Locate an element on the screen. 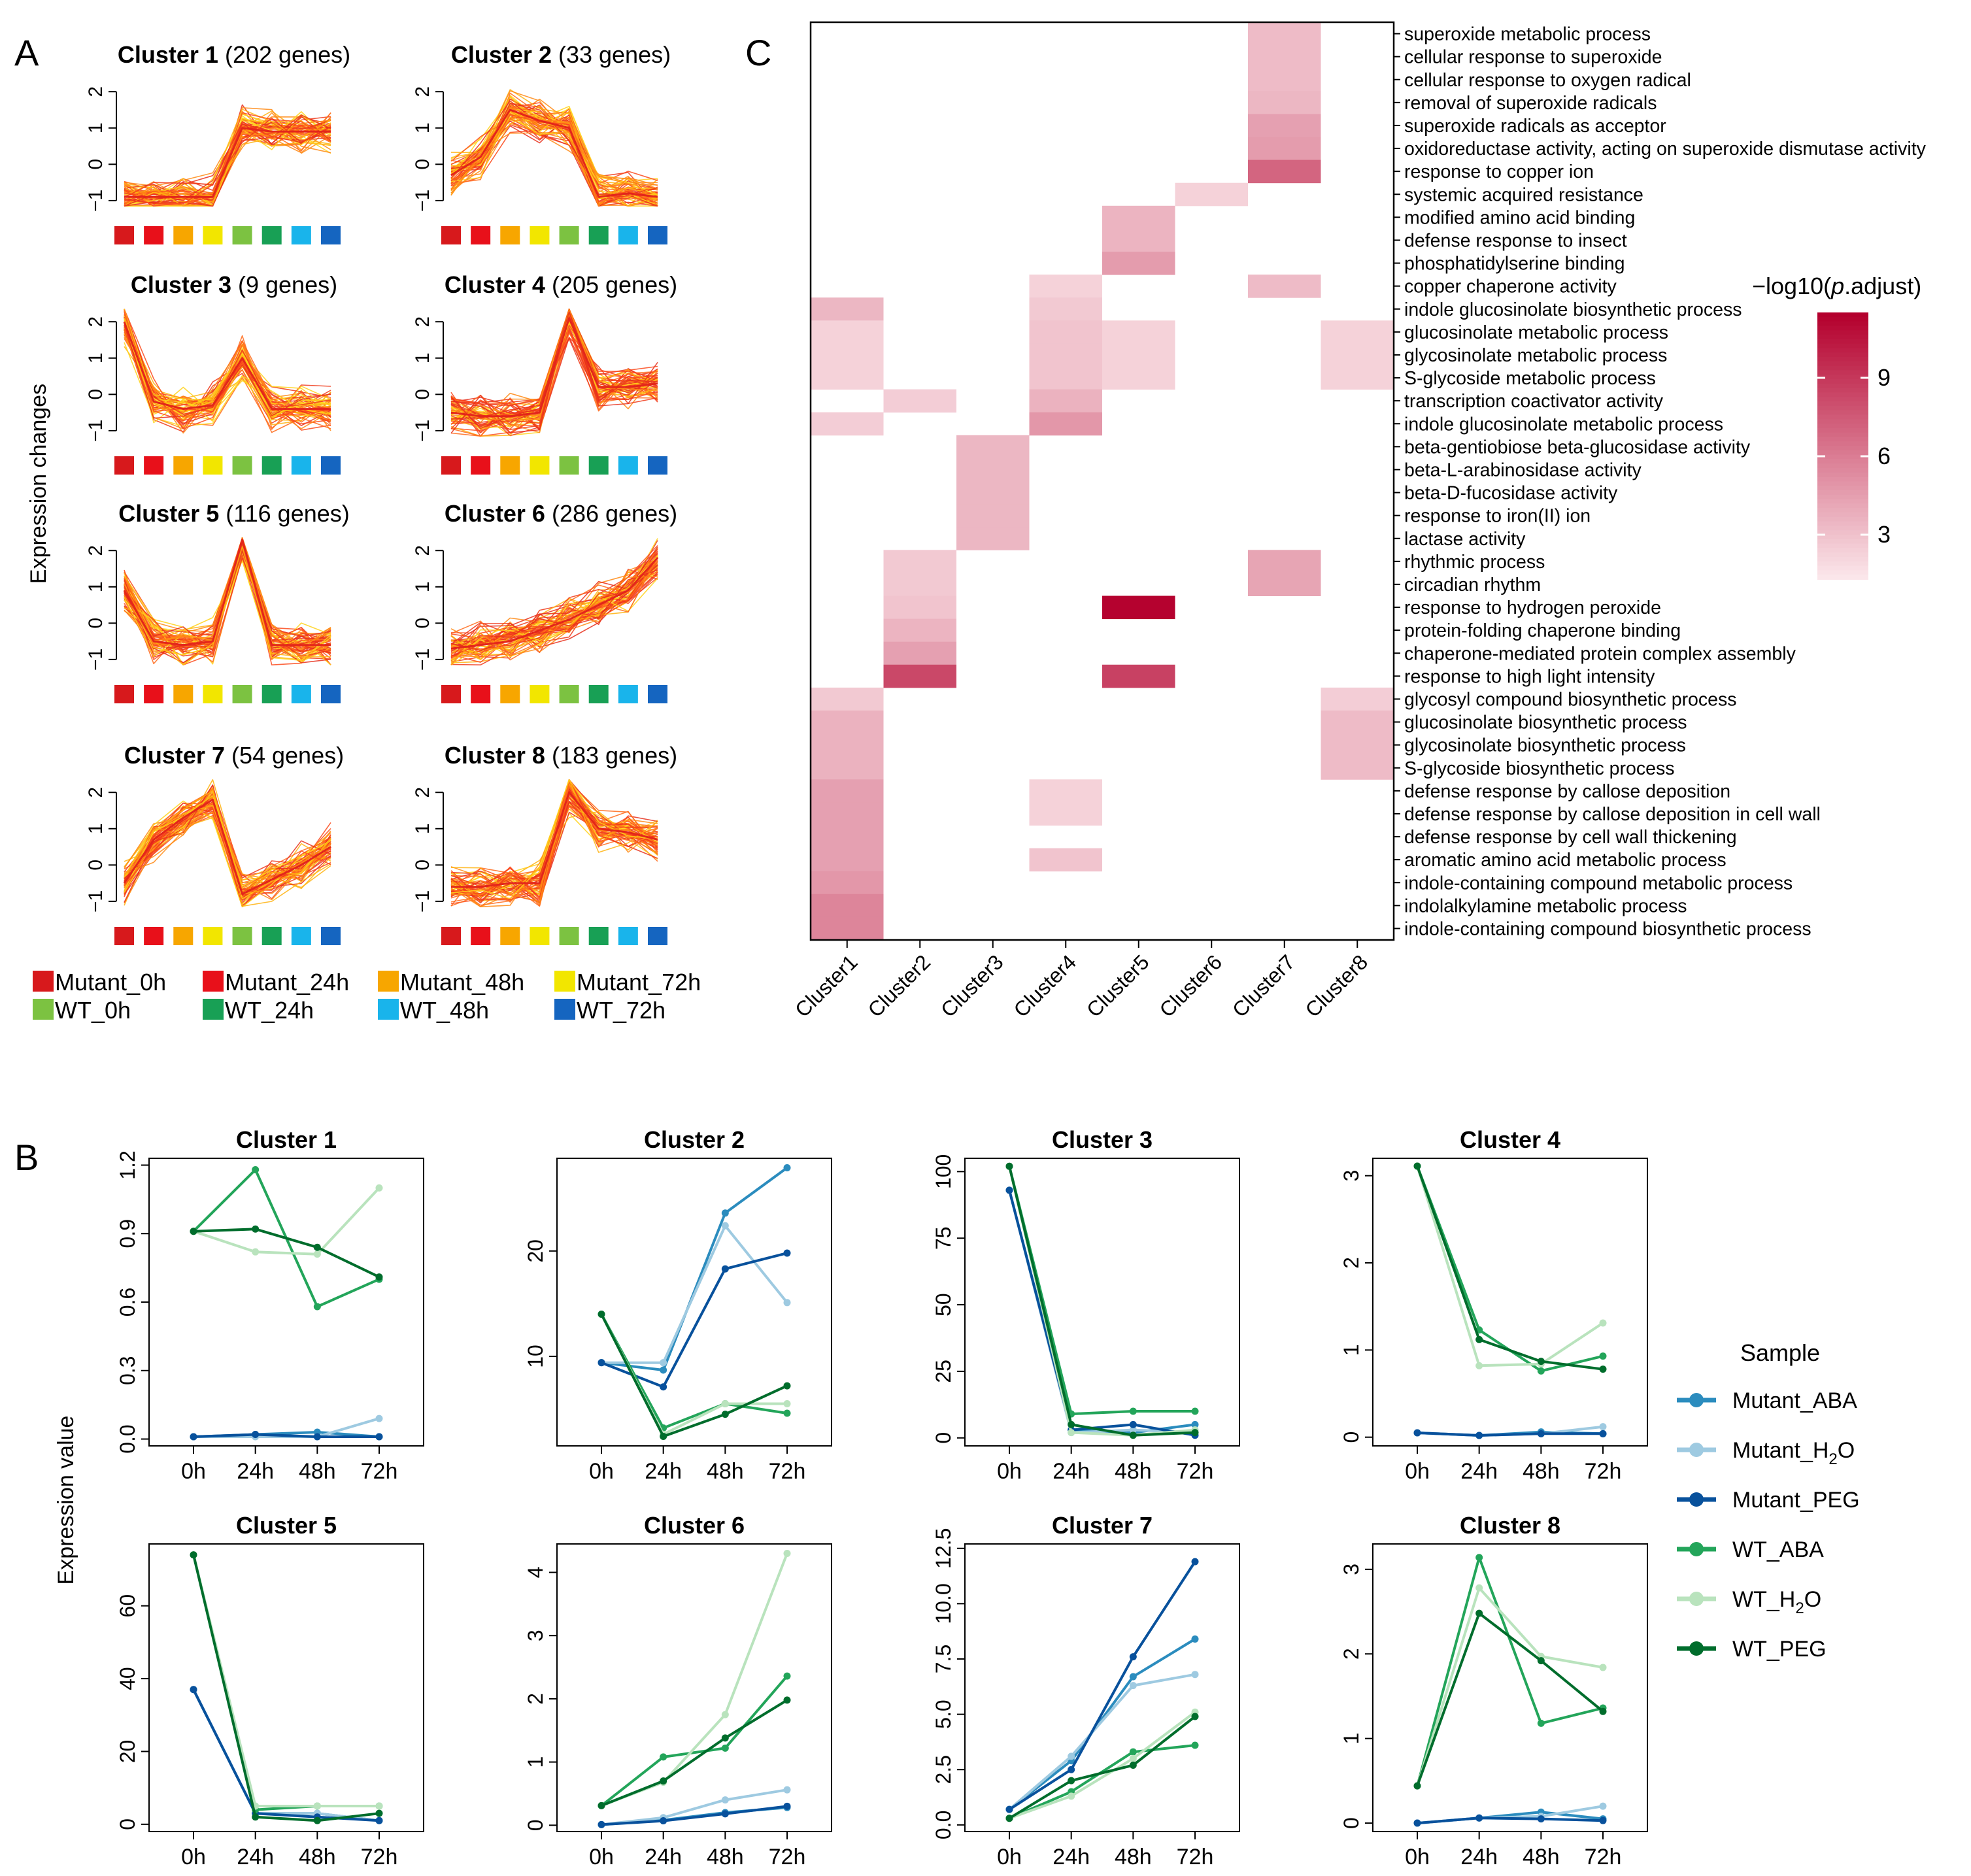 Image resolution: width=1971 pixels, height=1876 pixels. y-tick-label: 20 is located at coordinates (127, 1752).